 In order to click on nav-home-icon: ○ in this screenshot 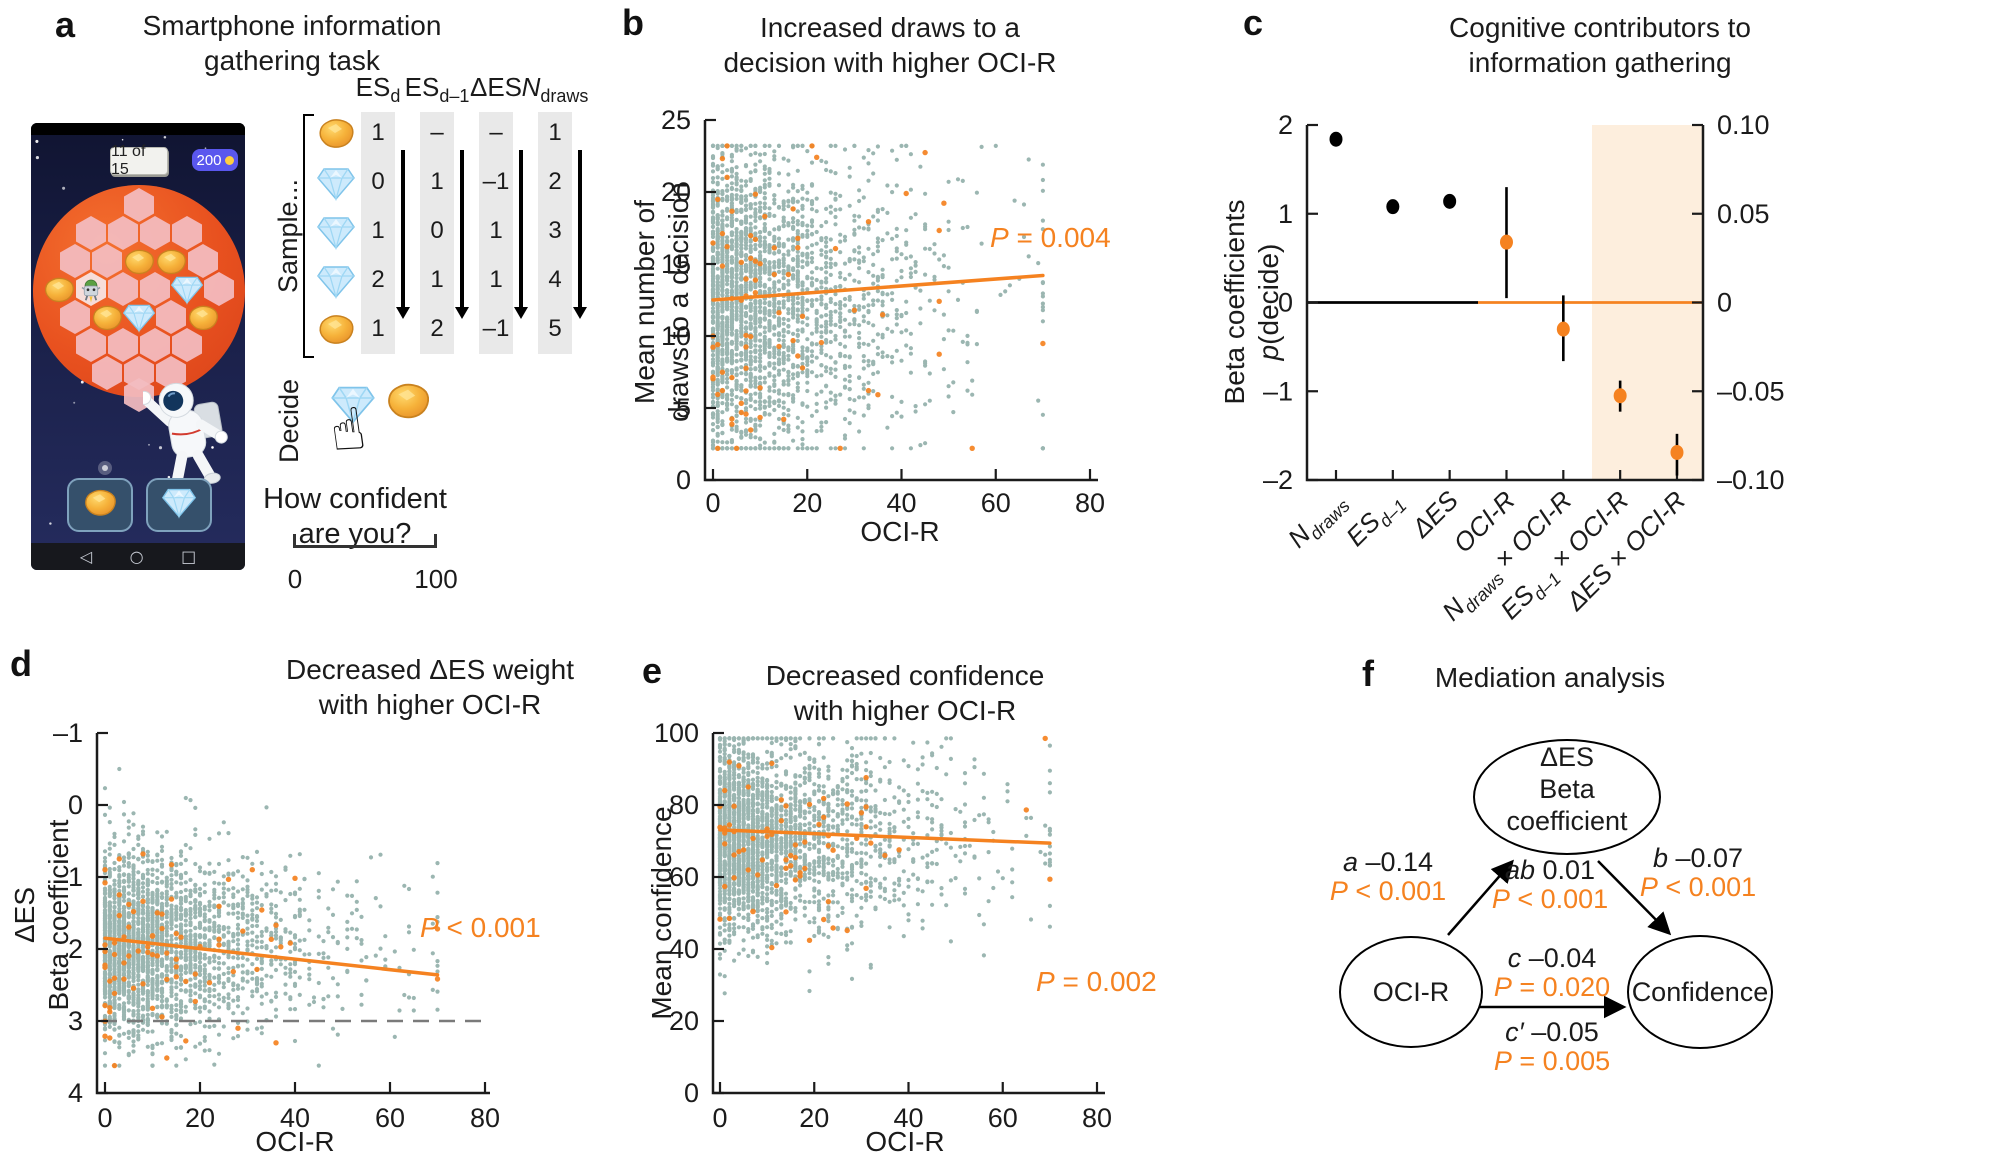, I will do `click(136, 556)`.